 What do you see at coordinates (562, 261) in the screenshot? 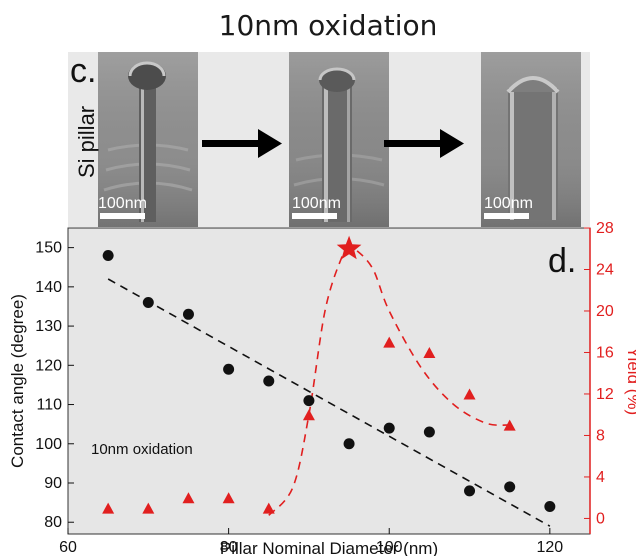
I see `panel-d-label: d.` at bounding box center [562, 261].